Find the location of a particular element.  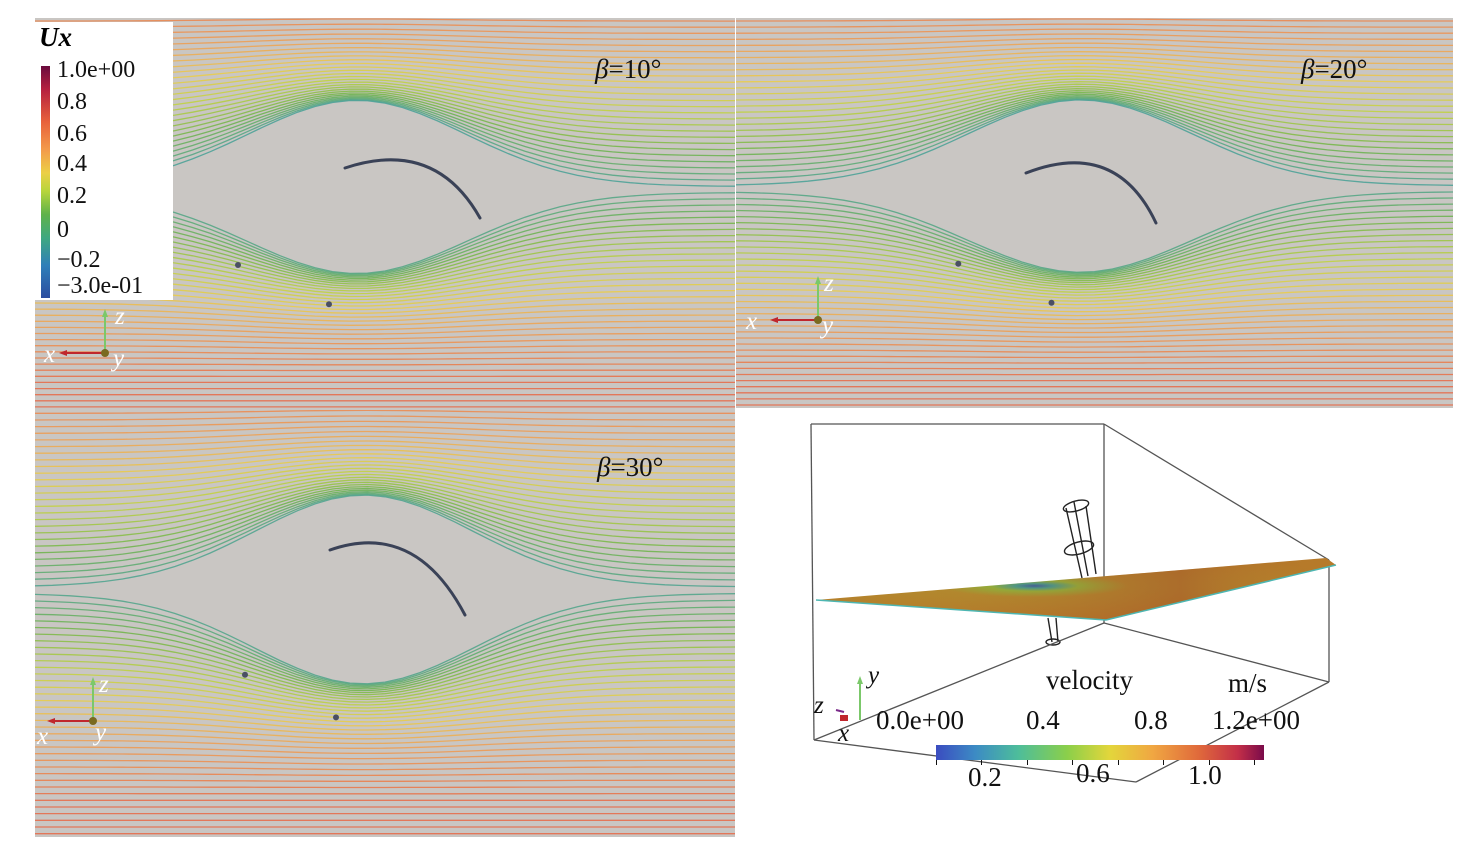

velocity-legend-title: velocity is located at coordinates (1089, 680).